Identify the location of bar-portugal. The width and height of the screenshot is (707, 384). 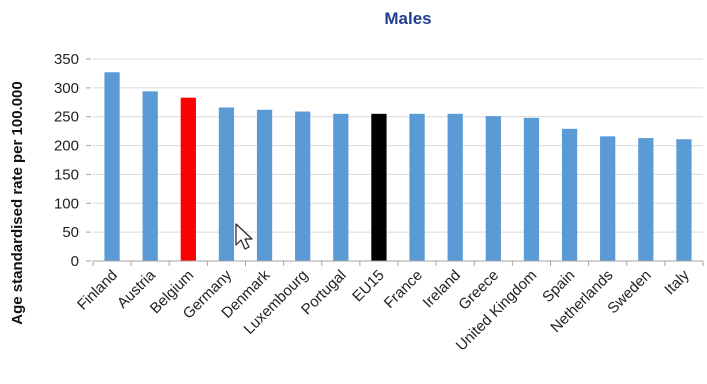
(341, 187).